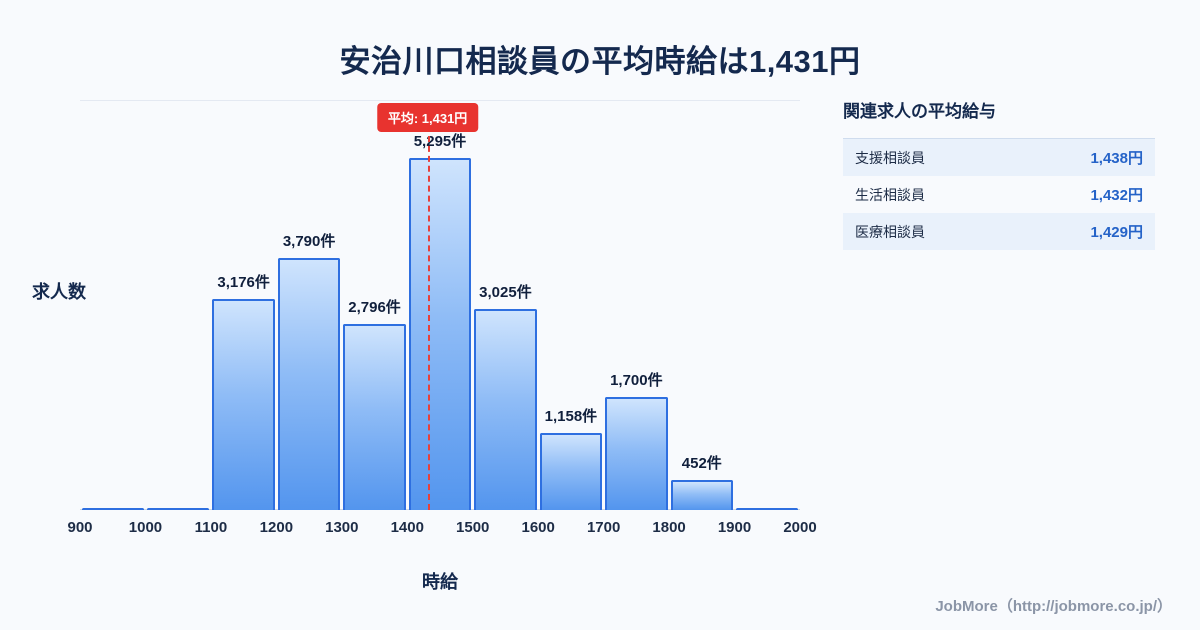 The width and height of the screenshot is (1200, 630). What do you see at coordinates (440, 141) in the screenshot?
I see `bar-value-label: 5,295件` at bounding box center [440, 141].